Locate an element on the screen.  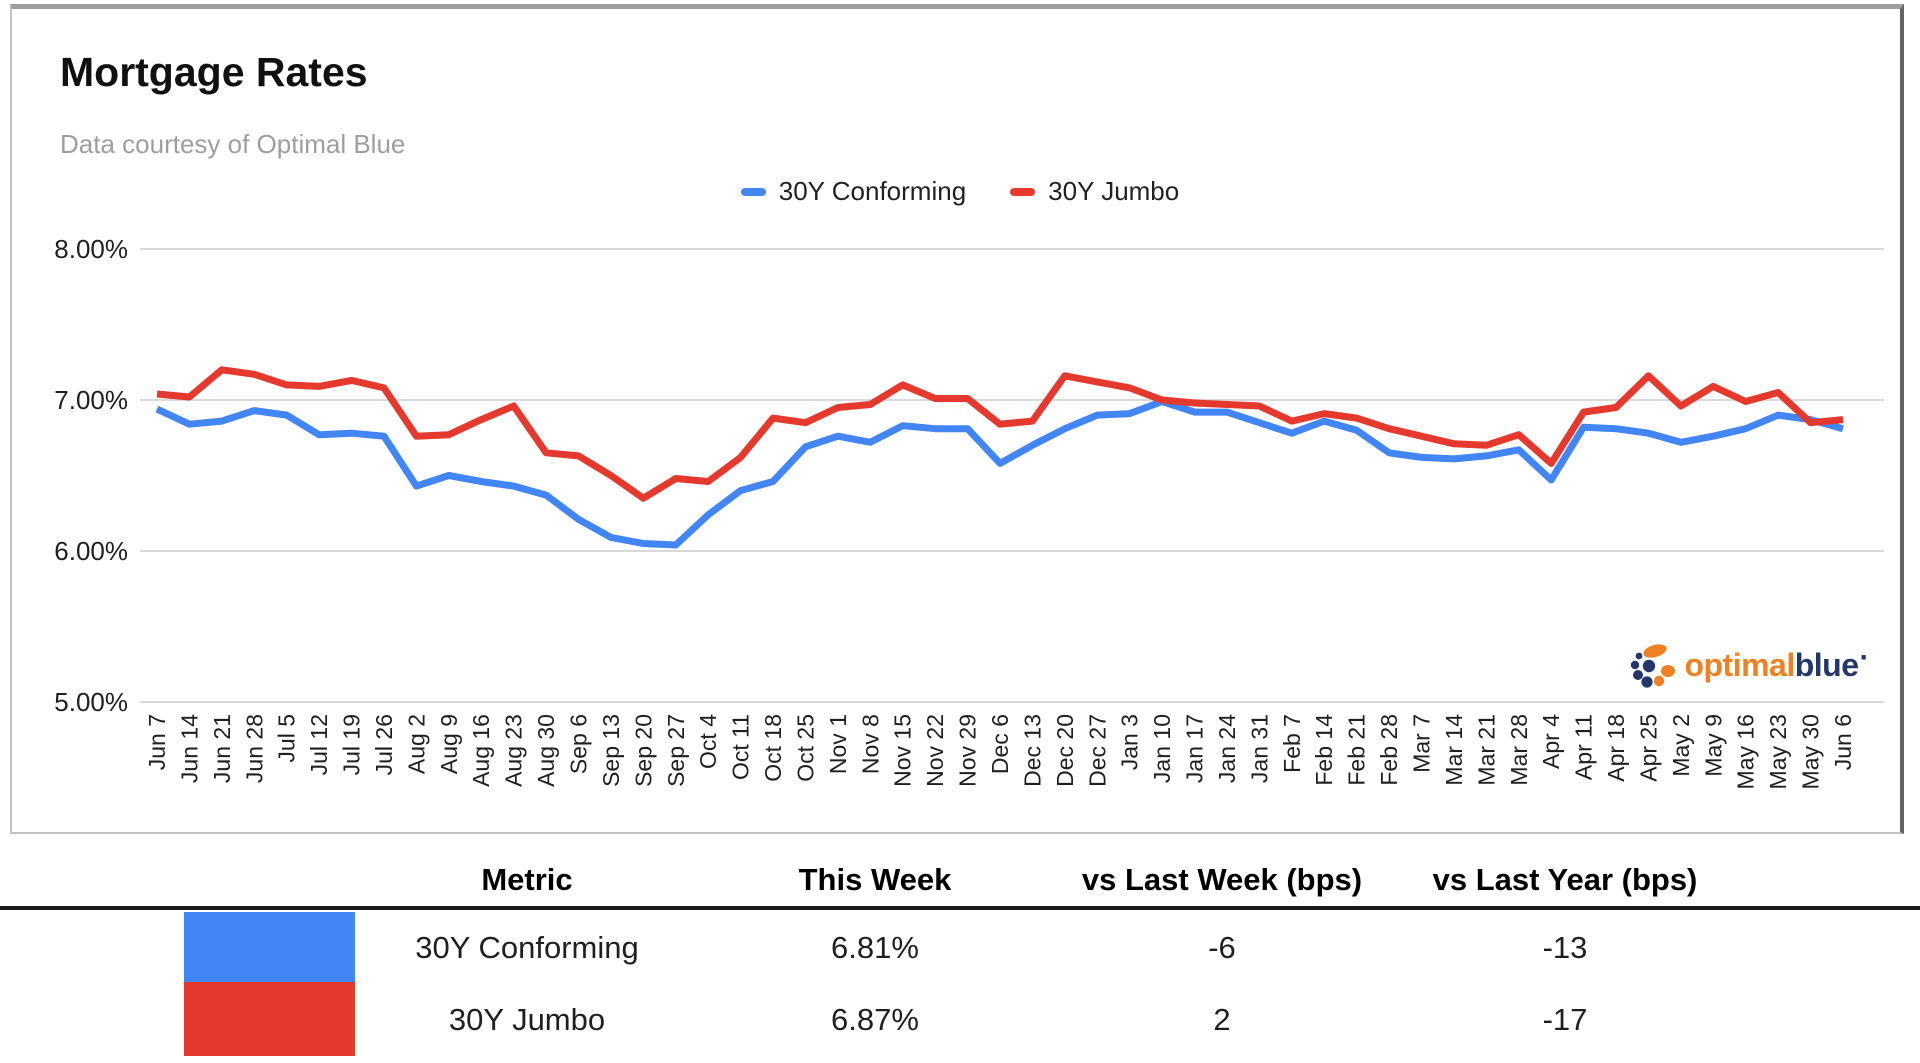
x-tick-label: Mar 7 is located at coordinates (1422, 743).